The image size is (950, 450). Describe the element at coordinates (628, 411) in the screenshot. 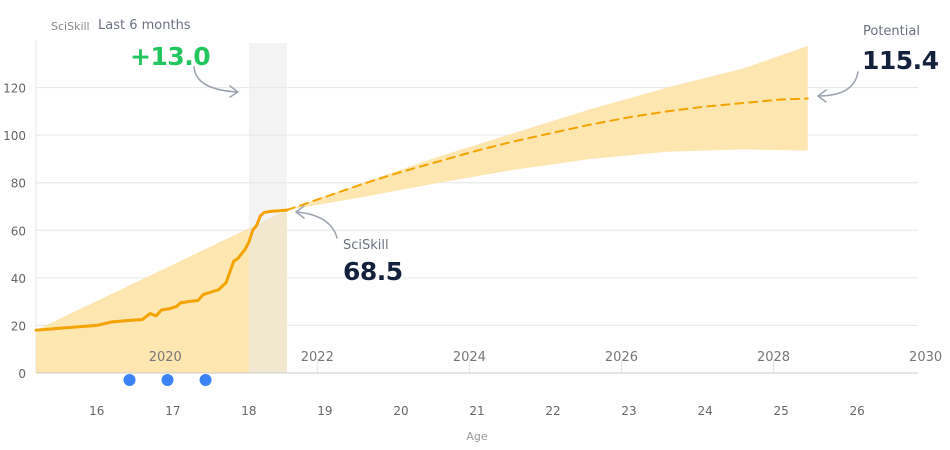

I see `x-tick-label: 23` at that location.